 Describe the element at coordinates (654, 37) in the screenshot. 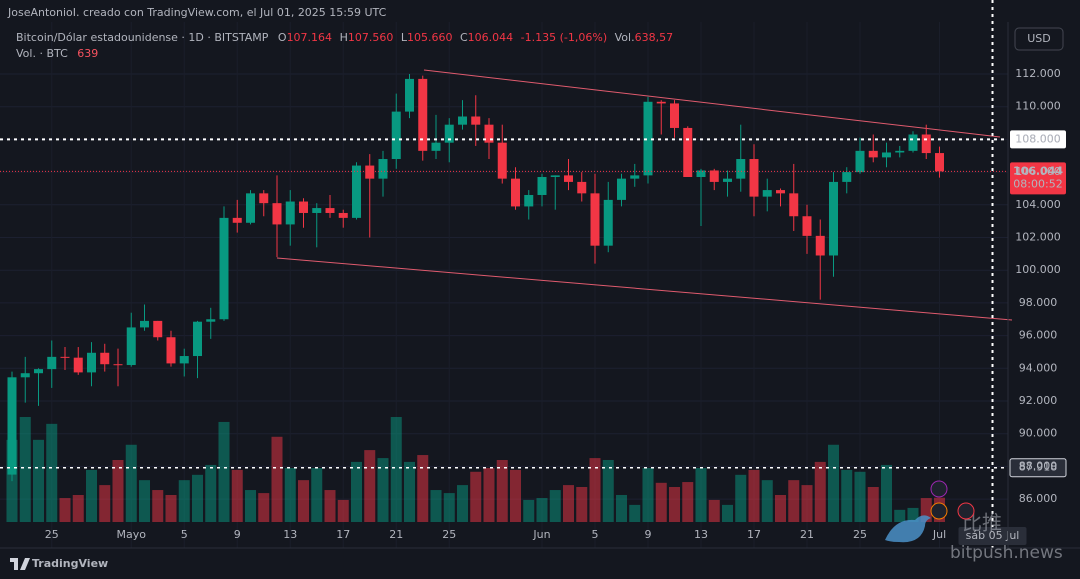

I see `vol-value: 638,57` at that location.